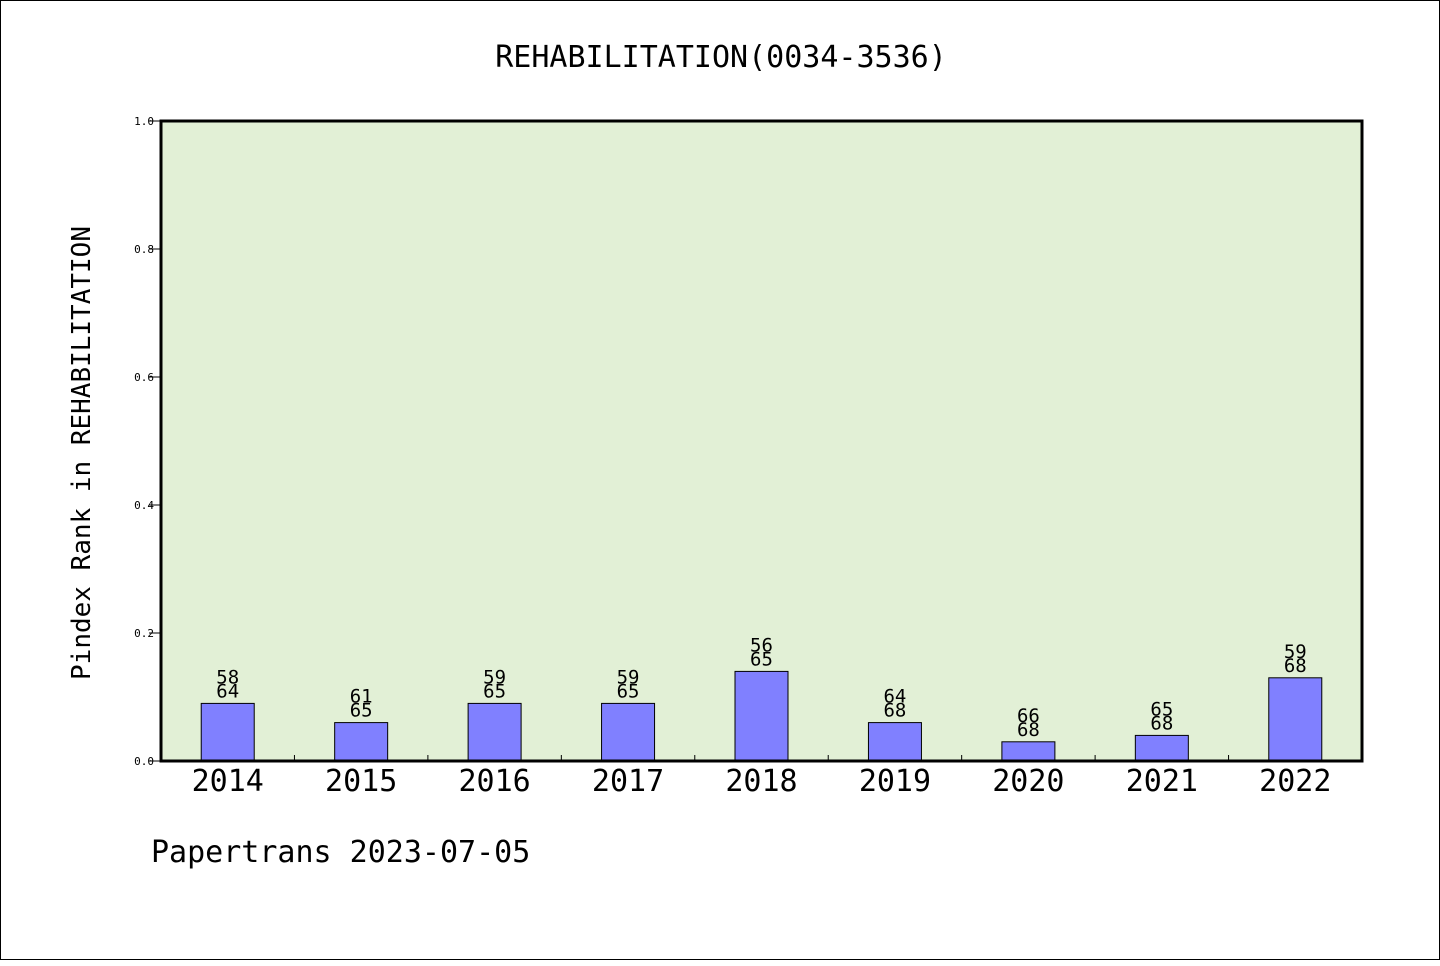  I want to click on bar-2016, so click(494, 732).